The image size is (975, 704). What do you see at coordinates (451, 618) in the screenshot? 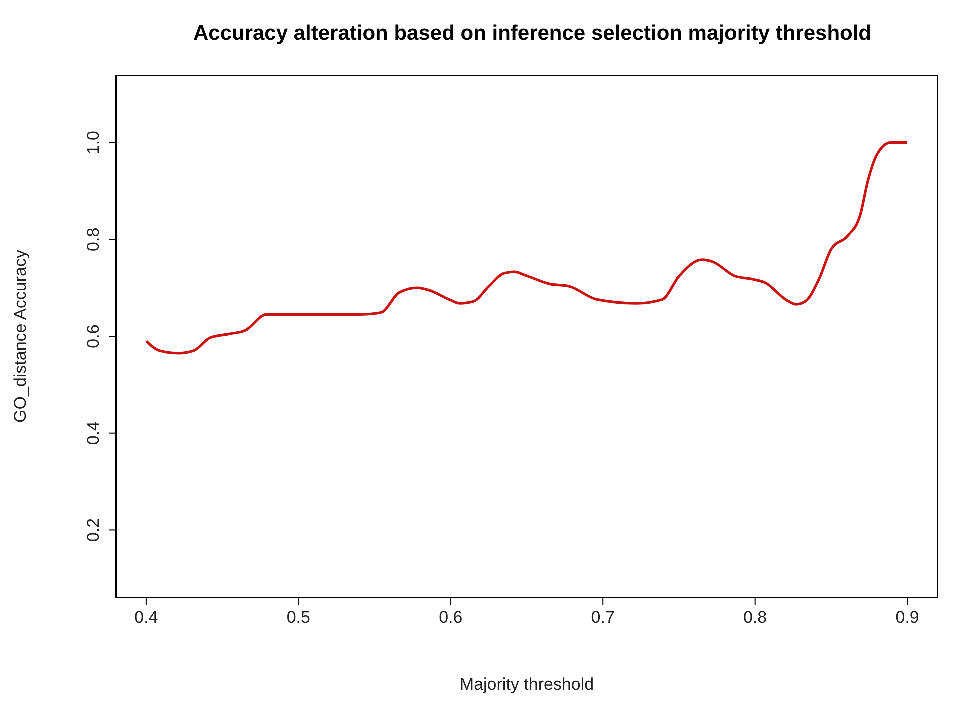
I see `x-tick-label: 0.6` at bounding box center [451, 618].